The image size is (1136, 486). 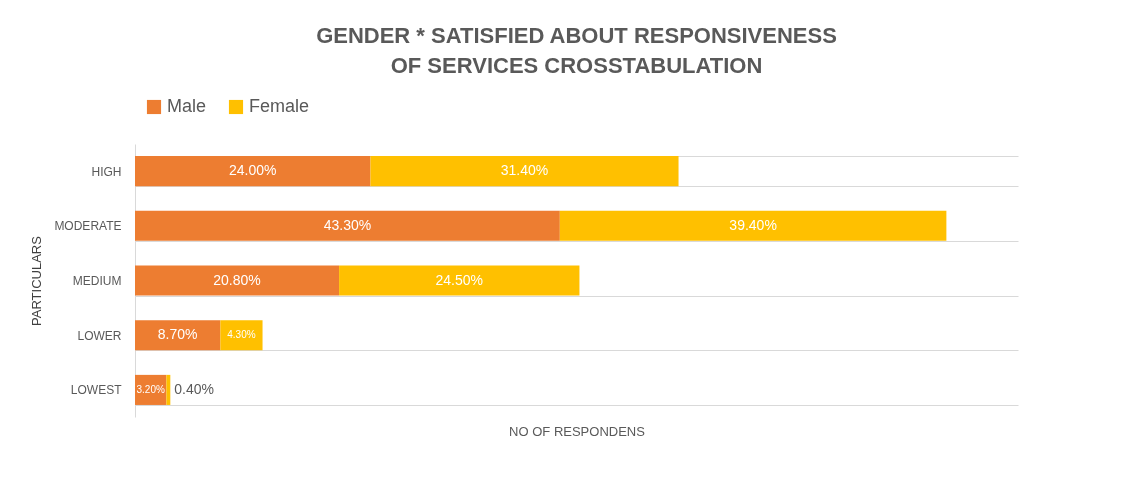 I want to click on y-tick-label: MODERATE, so click(x=88, y=226).